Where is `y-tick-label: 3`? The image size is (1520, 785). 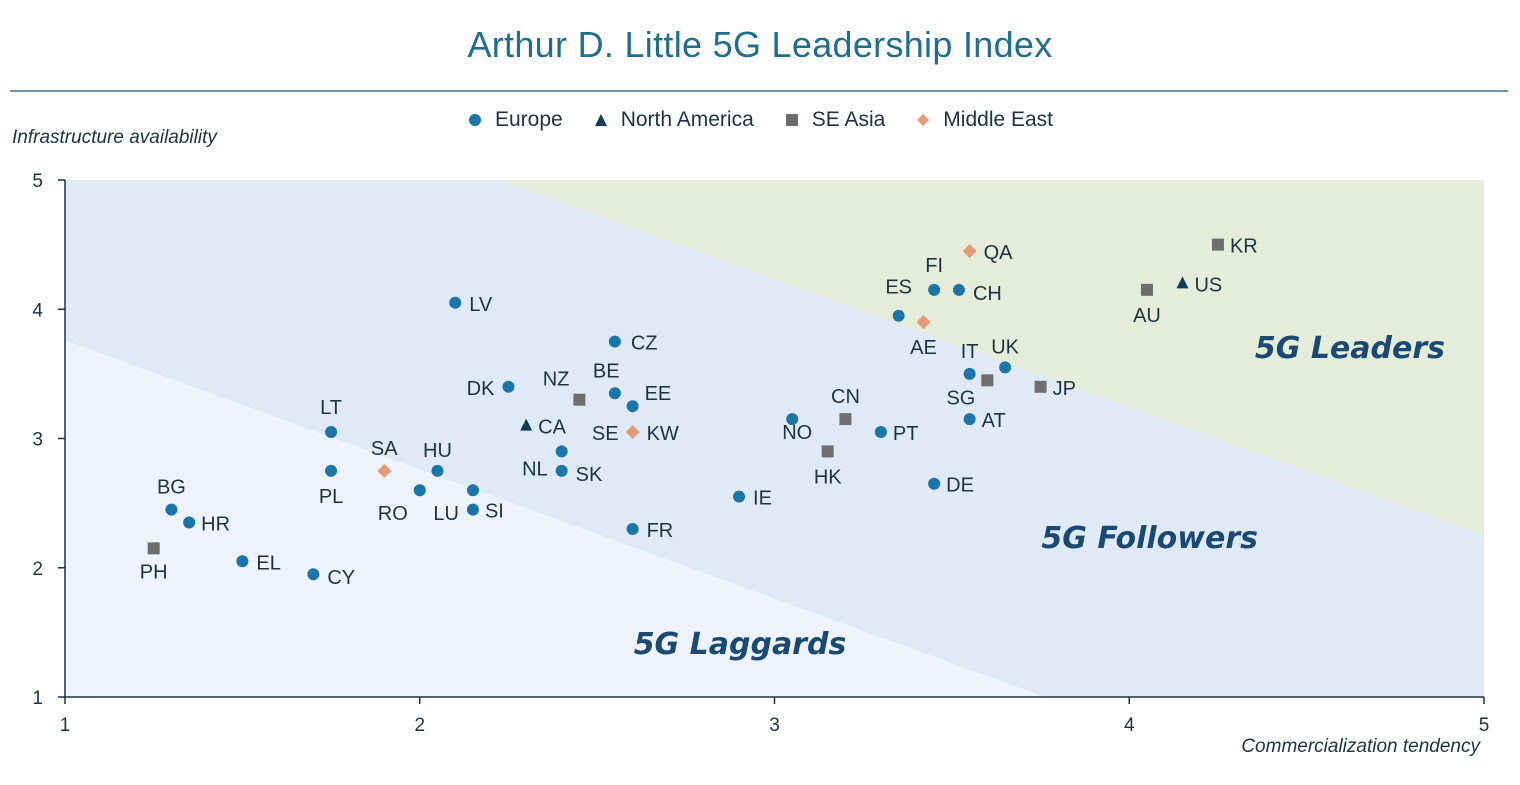
y-tick-label: 3 is located at coordinates (37, 440).